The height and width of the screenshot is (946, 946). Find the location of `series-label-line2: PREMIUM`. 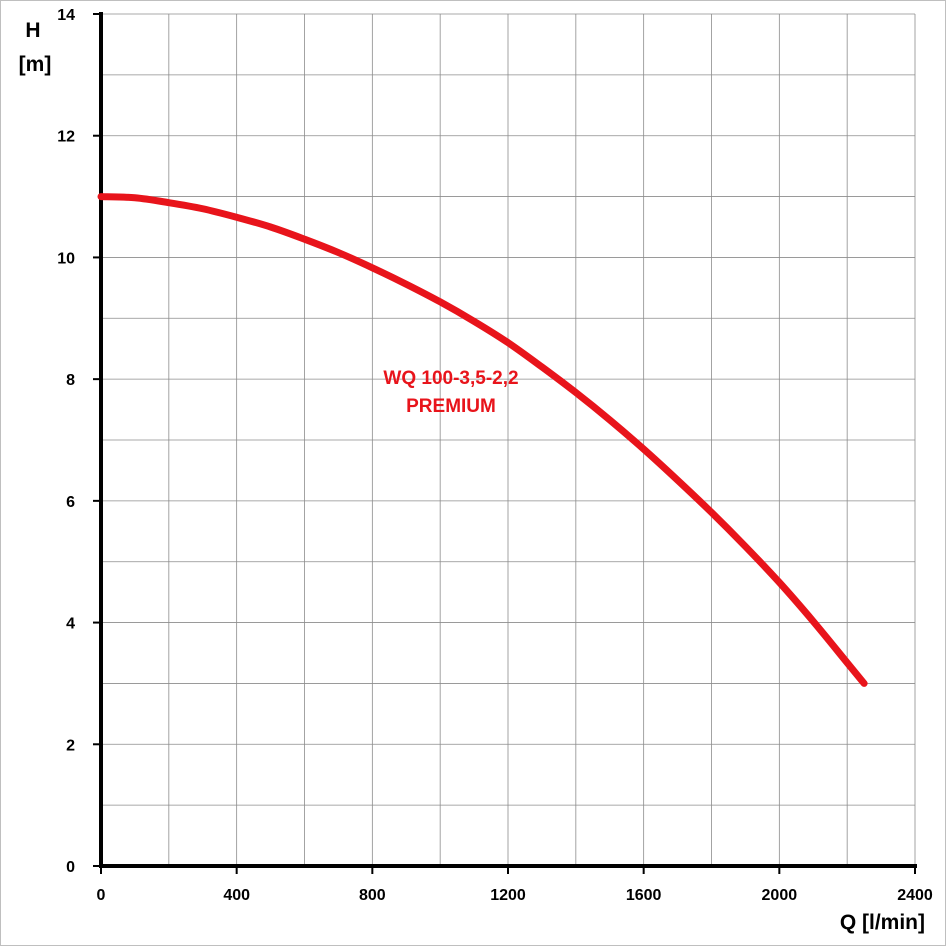

series-label-line2: PREMIUM is located at coordinates (451, 406).